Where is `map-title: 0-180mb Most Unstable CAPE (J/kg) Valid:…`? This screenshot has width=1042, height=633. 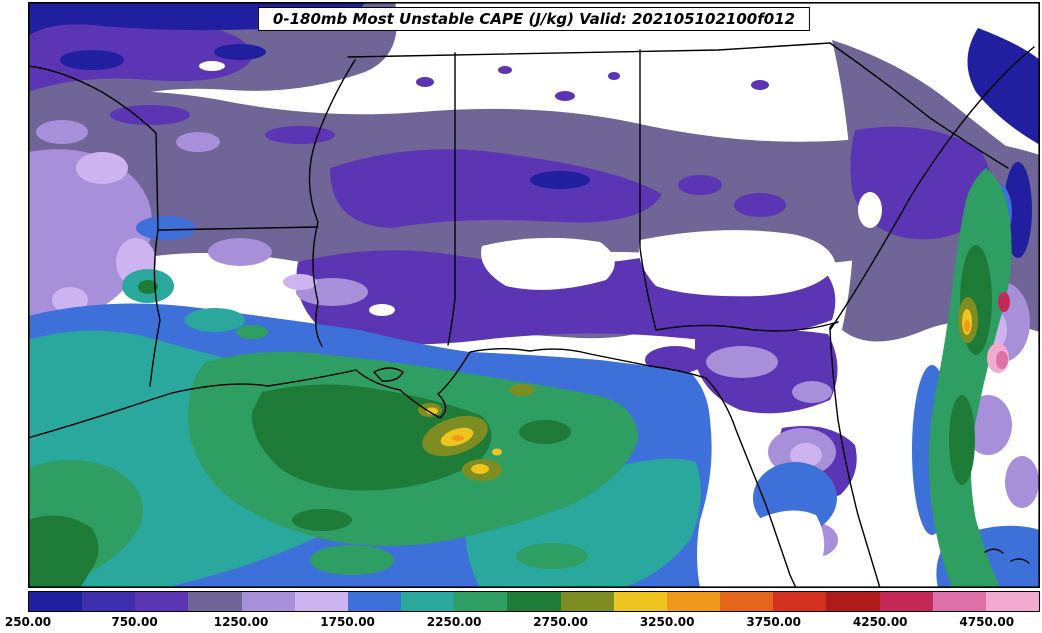
map-title: 0-180mb Most Unstable CAPE (J/kg) Valid:… is located at coordinates (534, 19).